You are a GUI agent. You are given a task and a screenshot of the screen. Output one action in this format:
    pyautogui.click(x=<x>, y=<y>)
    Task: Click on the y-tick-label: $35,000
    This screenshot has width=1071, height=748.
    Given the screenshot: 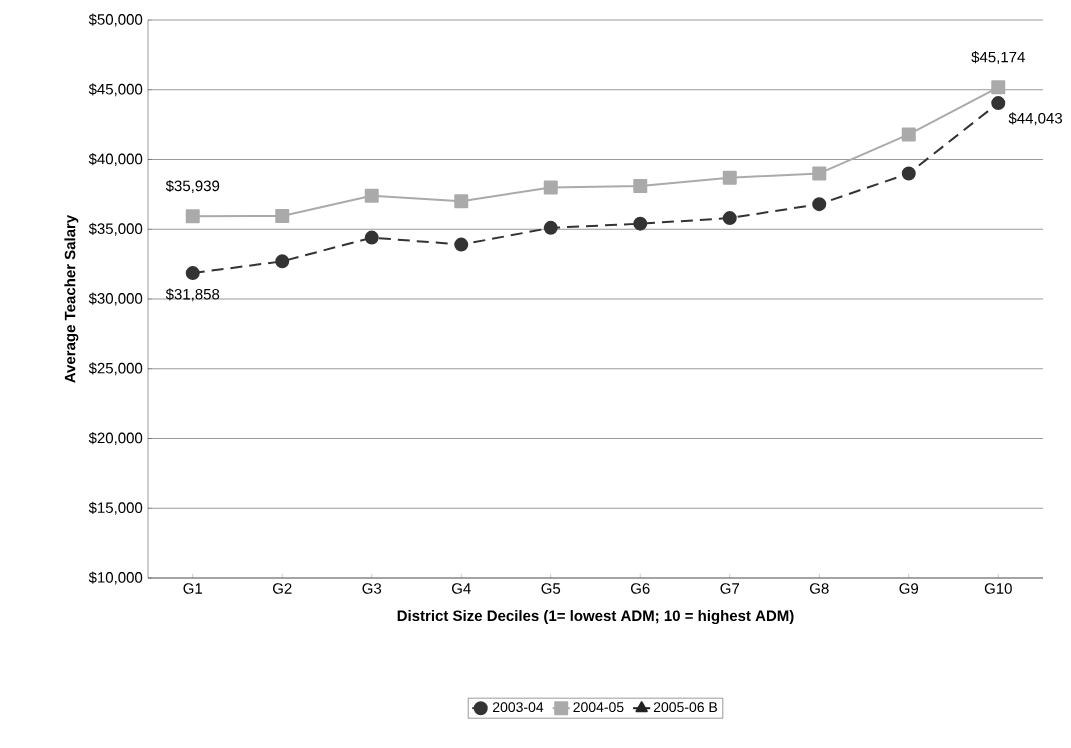 What is the action you would take?
    pyautogui.click(x=115, y=229)
    